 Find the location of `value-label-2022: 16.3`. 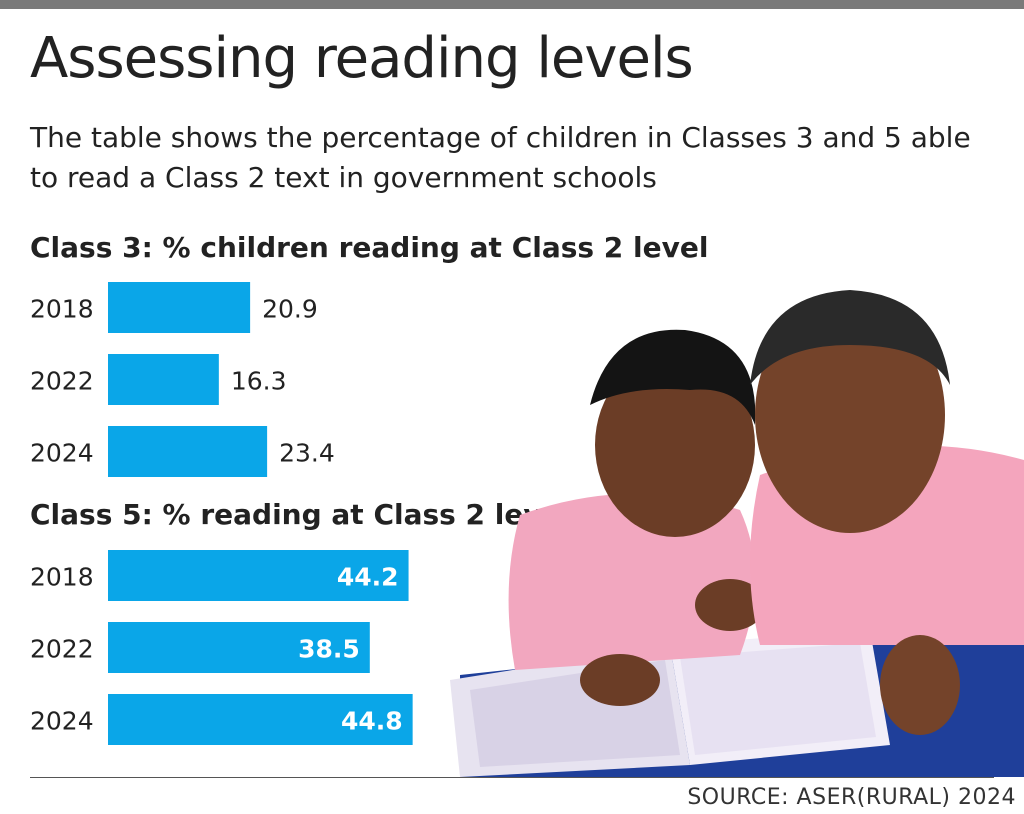

value-label-2022: 16.3 is located at coordinates (259, 381).